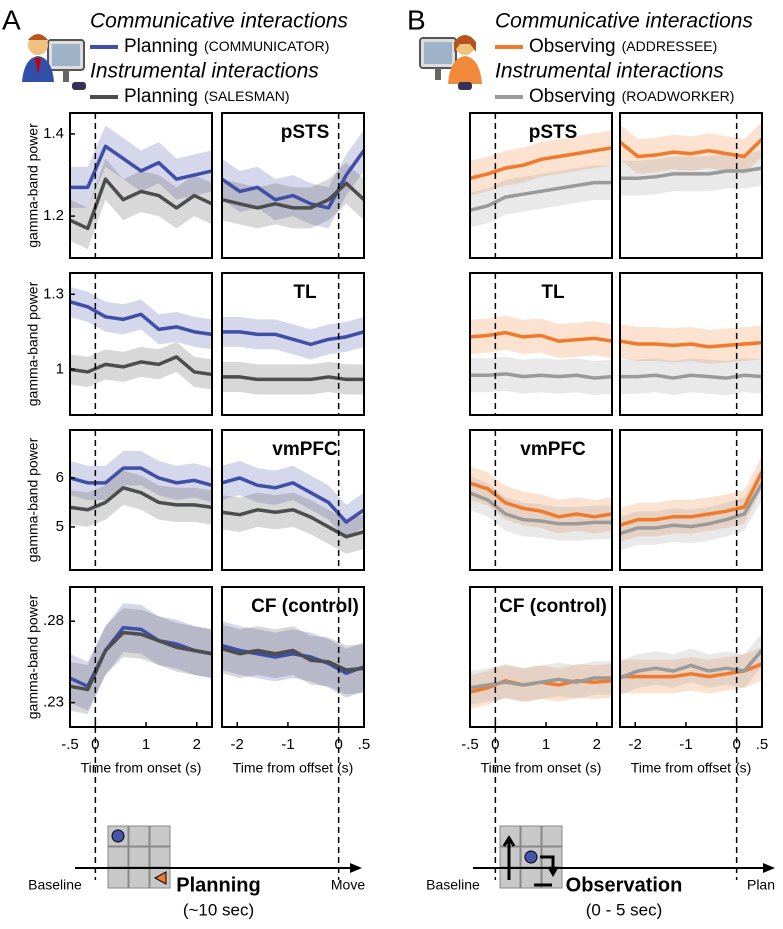 The width and height of the screenshot is (783, 929). I want to click on y-tick-label: 5, so click(60, 526).